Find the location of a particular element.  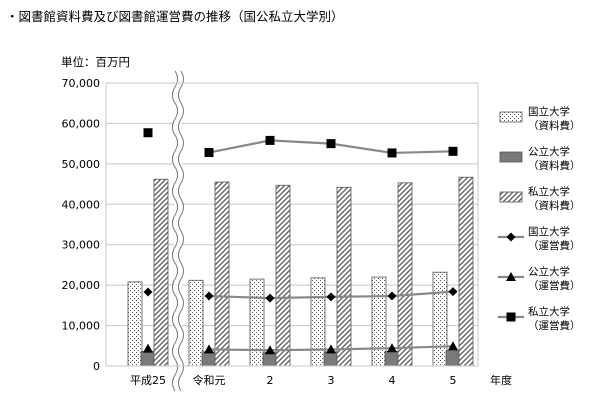

x-axis-label: 年度 is located at coordinates (501, 380).